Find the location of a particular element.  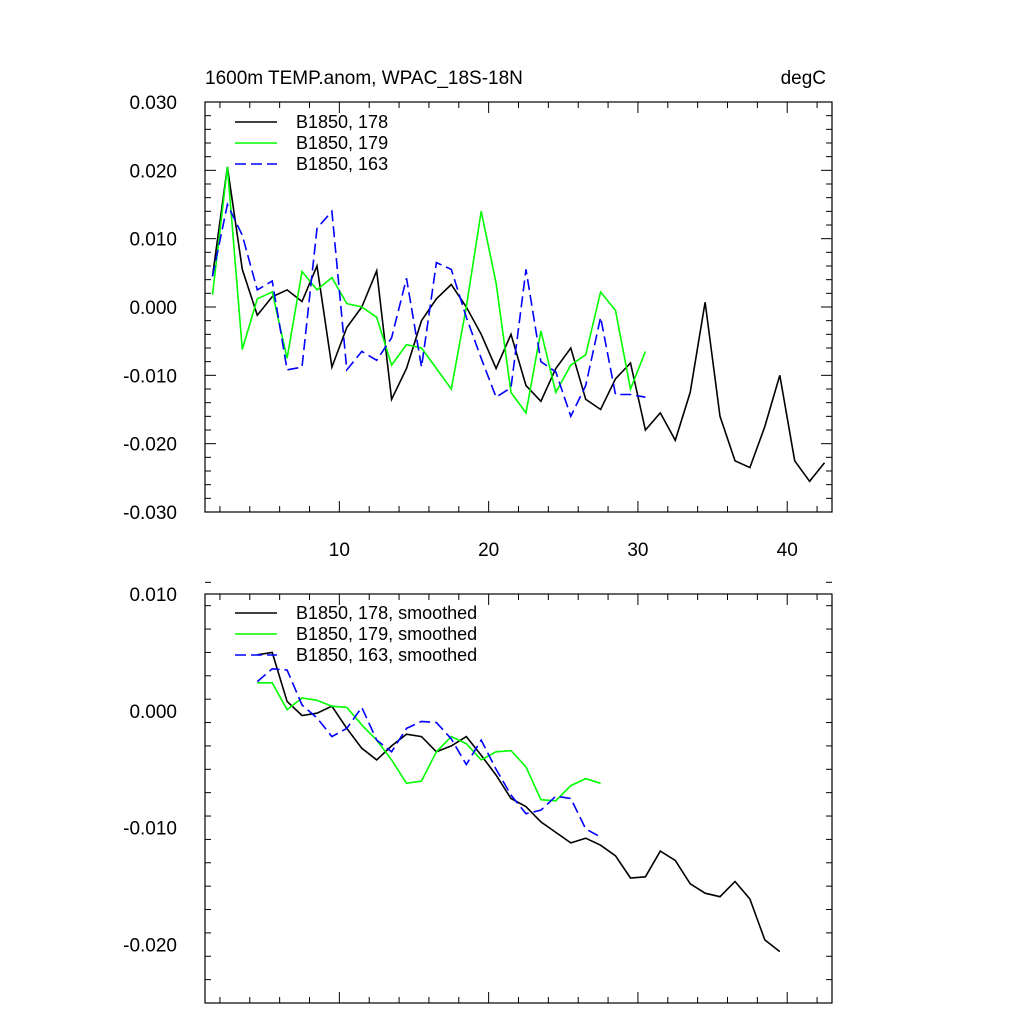

series-line-b1850-163-smoothed is located at coordinates (428, 752).